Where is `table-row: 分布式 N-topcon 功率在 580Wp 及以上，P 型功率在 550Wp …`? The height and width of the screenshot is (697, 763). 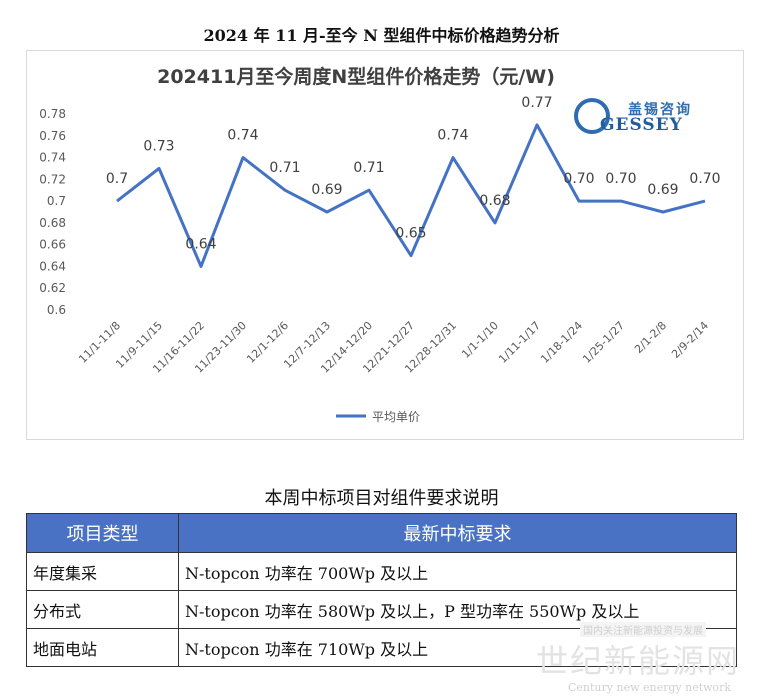 table-row: 分布式 N-topcon 功率在 580Wp 及以上，P 型功率在 550Wp … is located at coordinates (381, 609).